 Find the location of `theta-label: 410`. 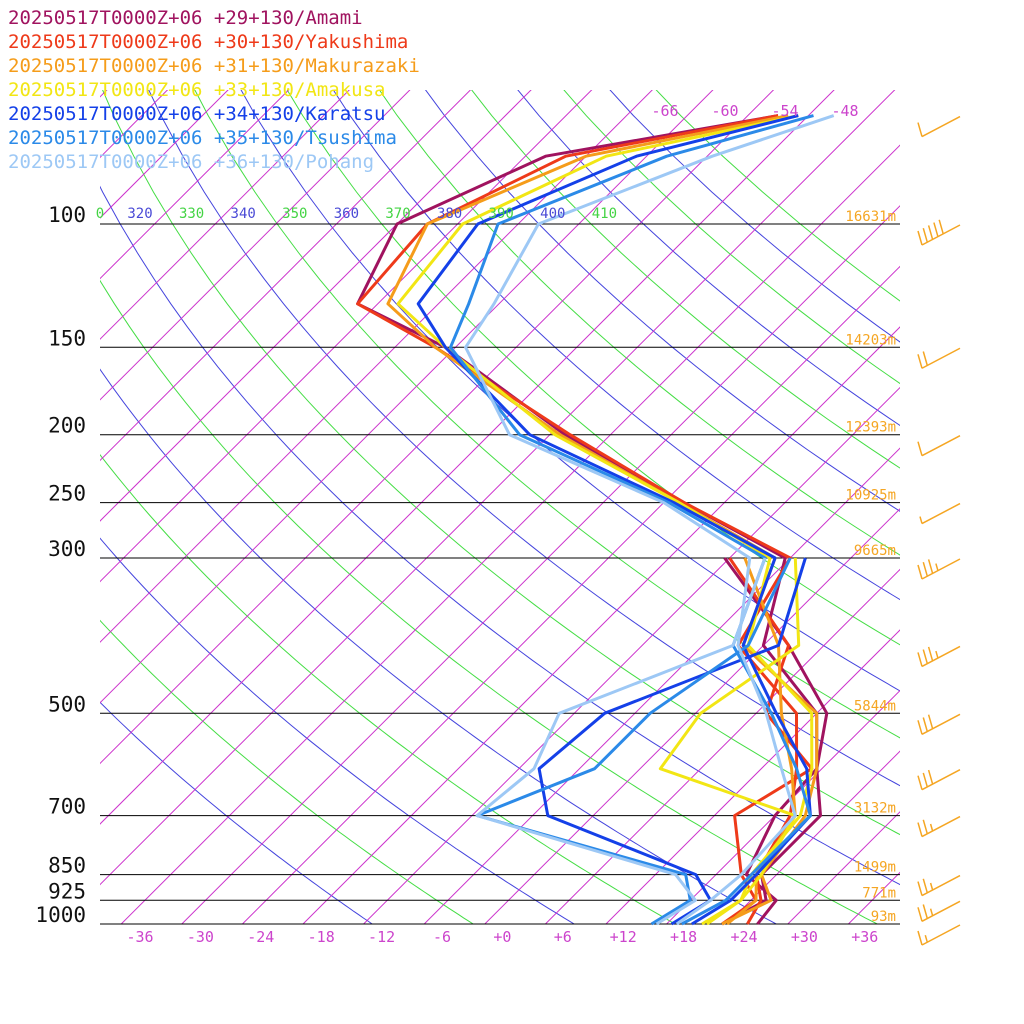

theta-label: 410 is located at coordinates (604, 214).